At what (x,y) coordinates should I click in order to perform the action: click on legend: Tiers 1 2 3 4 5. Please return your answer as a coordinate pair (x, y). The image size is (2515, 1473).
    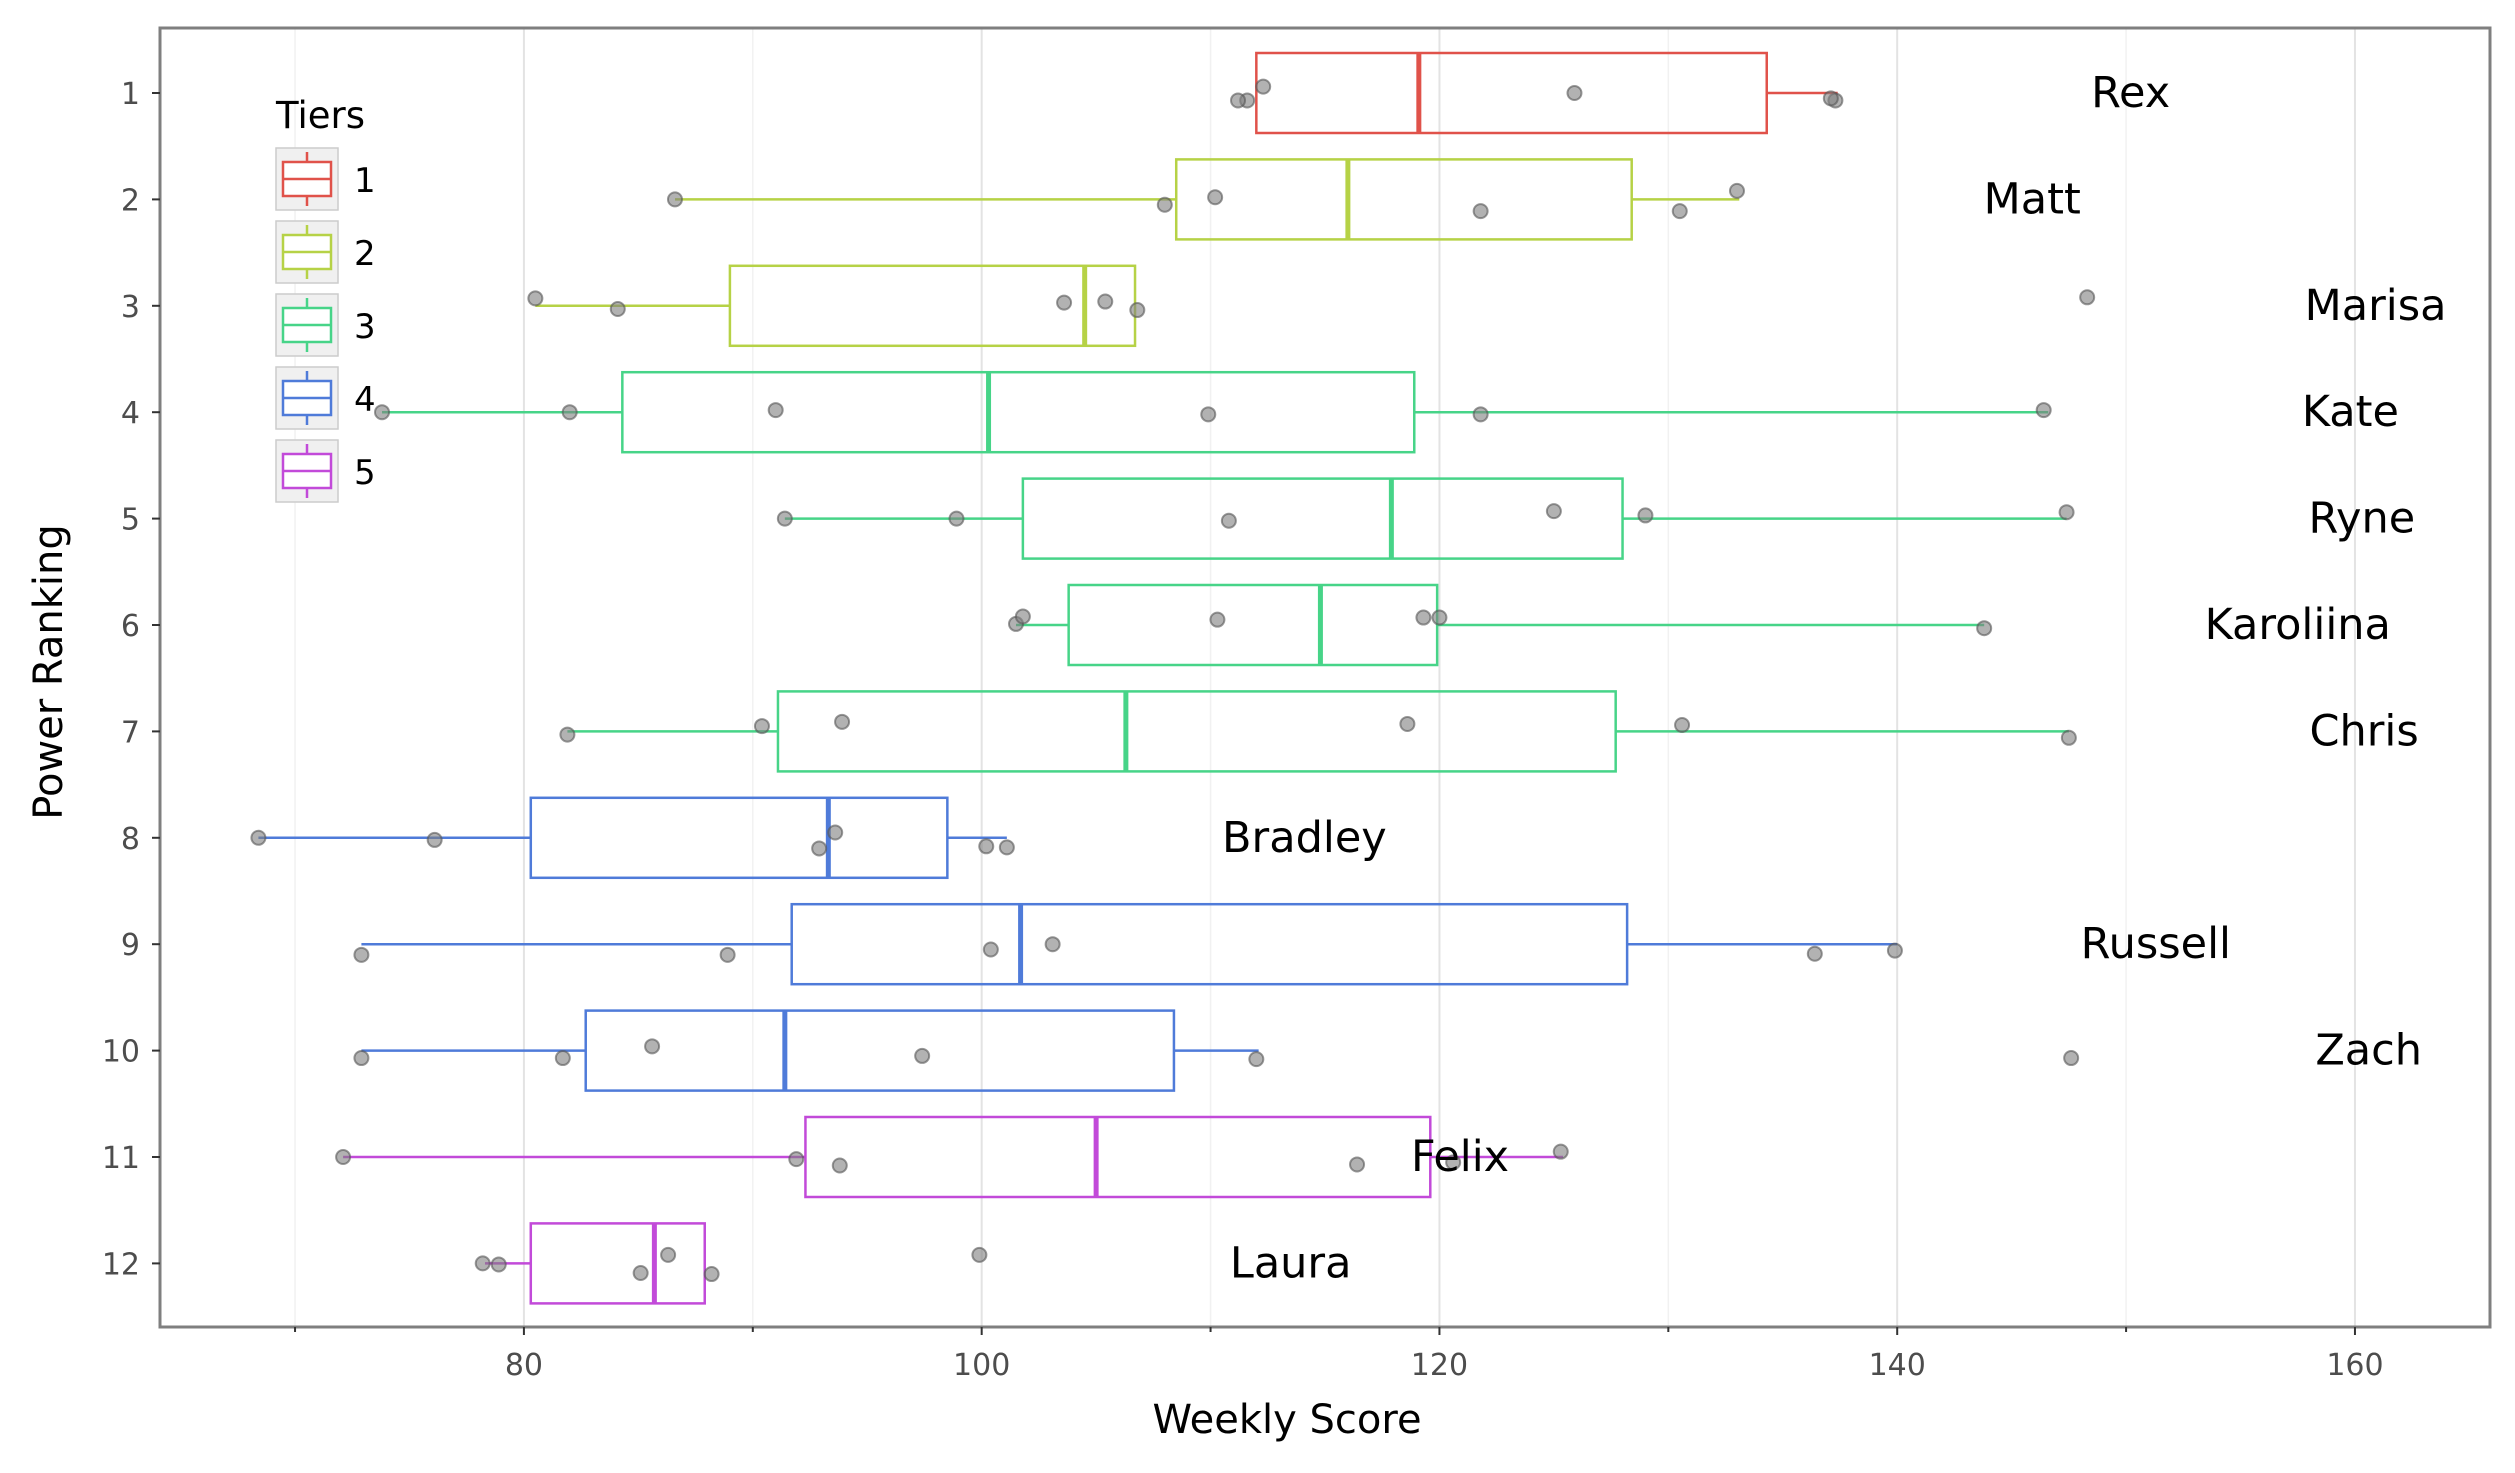
    Looking at the image, I should click on (325, 298).